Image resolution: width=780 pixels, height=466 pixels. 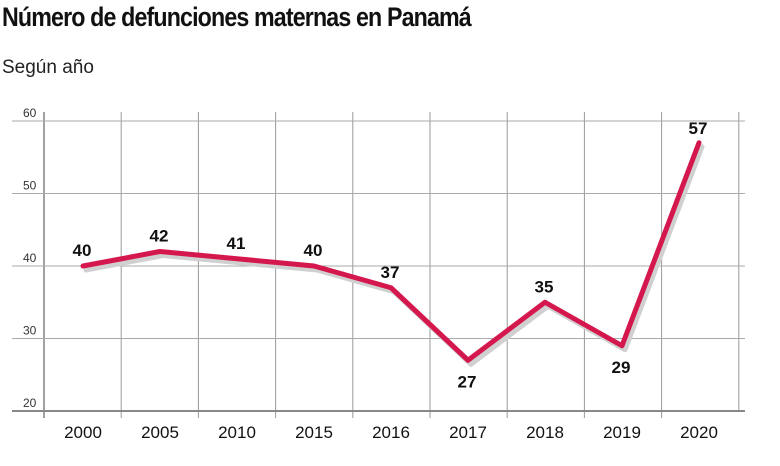 What do you see at coordinates (544, 286) in the screenshot?
I see `data-label: 35` at bounding box center [544, 286].